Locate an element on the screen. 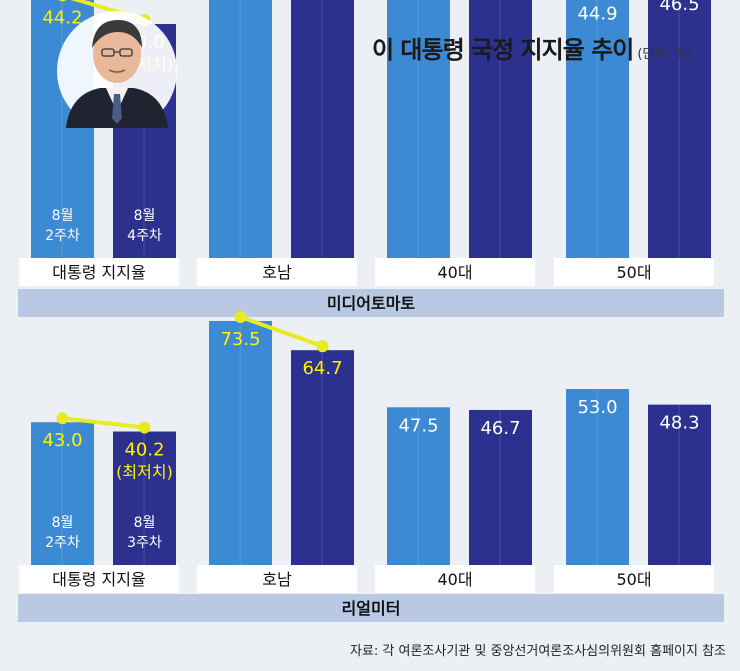 The width and height of the screenshot is (740, 671). value-label: 44.2 is located at coordinates (62, 17).